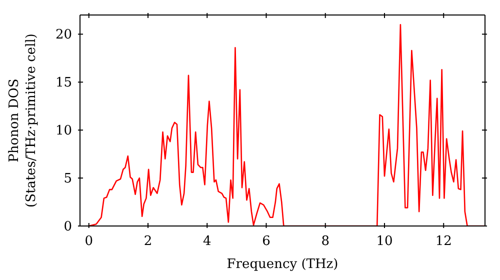 The width and height of the screenshot is (500, 280). I want to click on x-tick-label: 0, so click(89, 241).